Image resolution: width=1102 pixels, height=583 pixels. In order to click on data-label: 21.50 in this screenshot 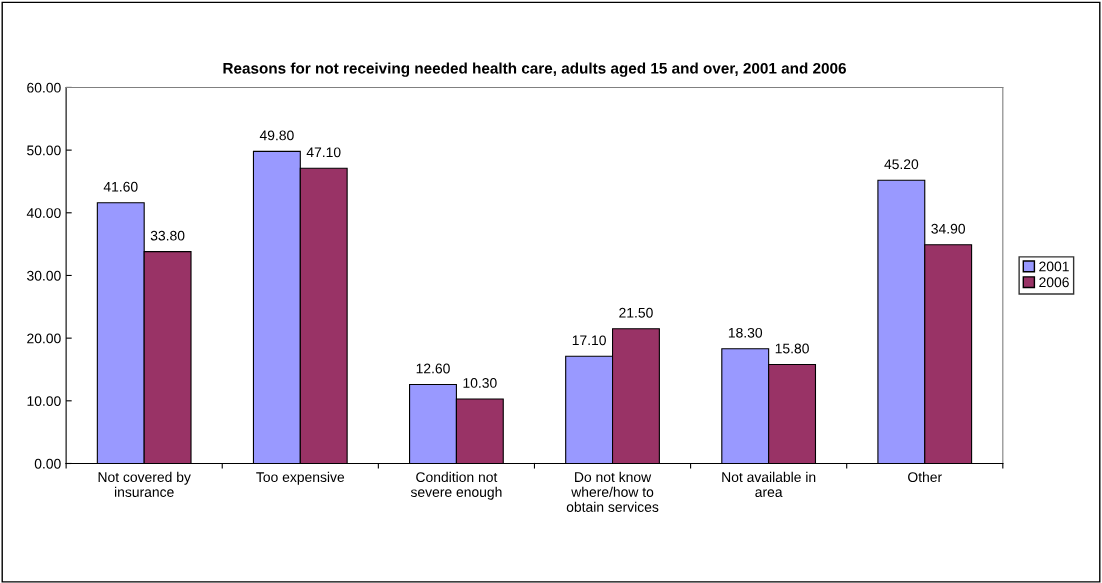, I will do `click(636, 312)`.